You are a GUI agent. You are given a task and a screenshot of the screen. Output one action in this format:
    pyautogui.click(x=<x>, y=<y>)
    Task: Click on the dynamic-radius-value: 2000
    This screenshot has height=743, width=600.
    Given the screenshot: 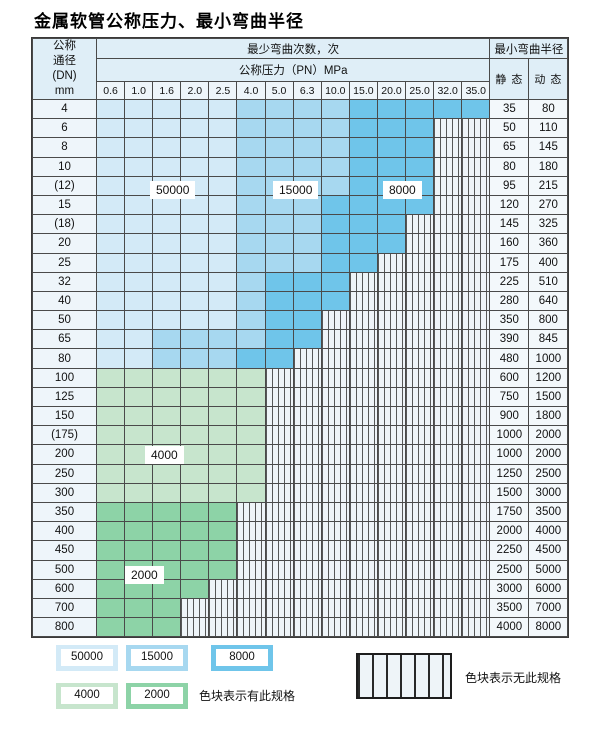 What is the action you would take?
    pyautogui.click(x=548, y=435)
    